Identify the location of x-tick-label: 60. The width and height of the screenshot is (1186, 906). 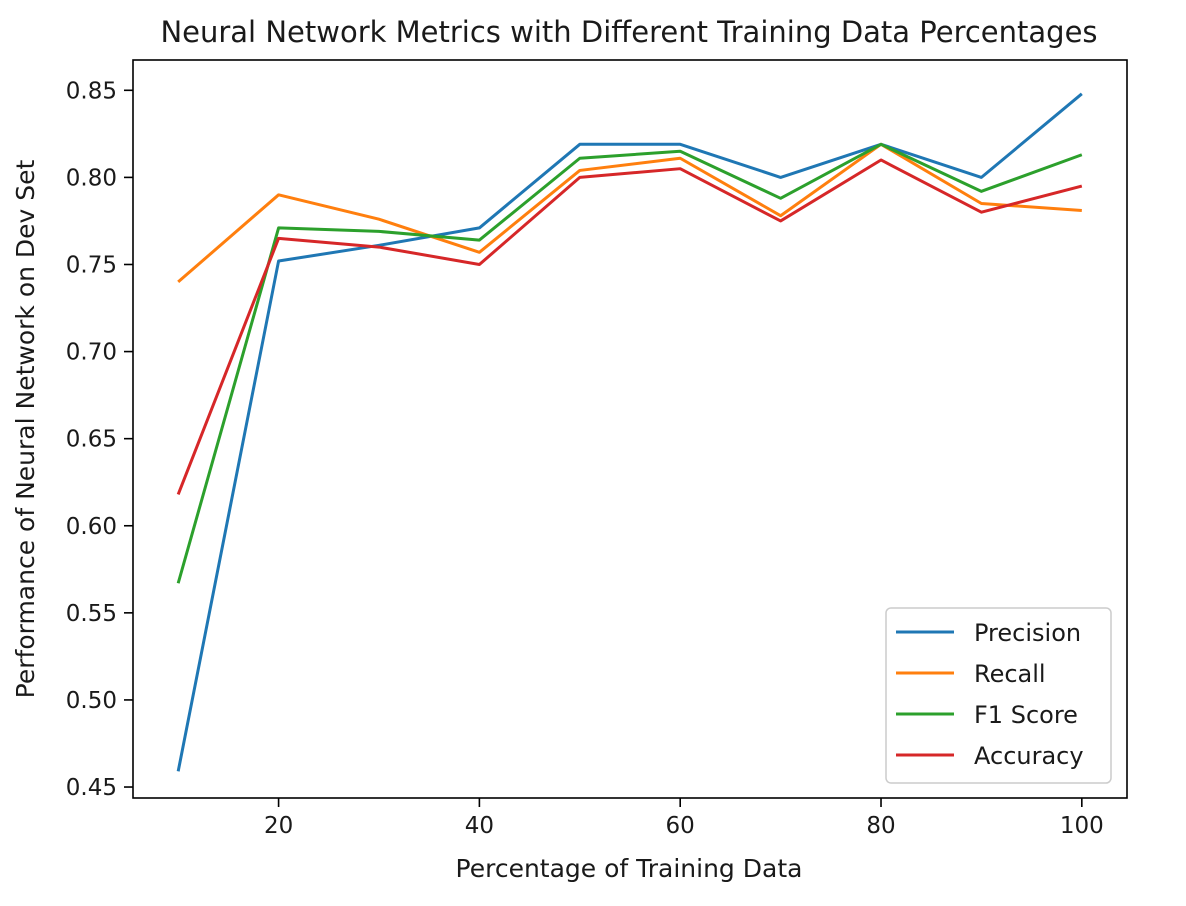
(680, 826).